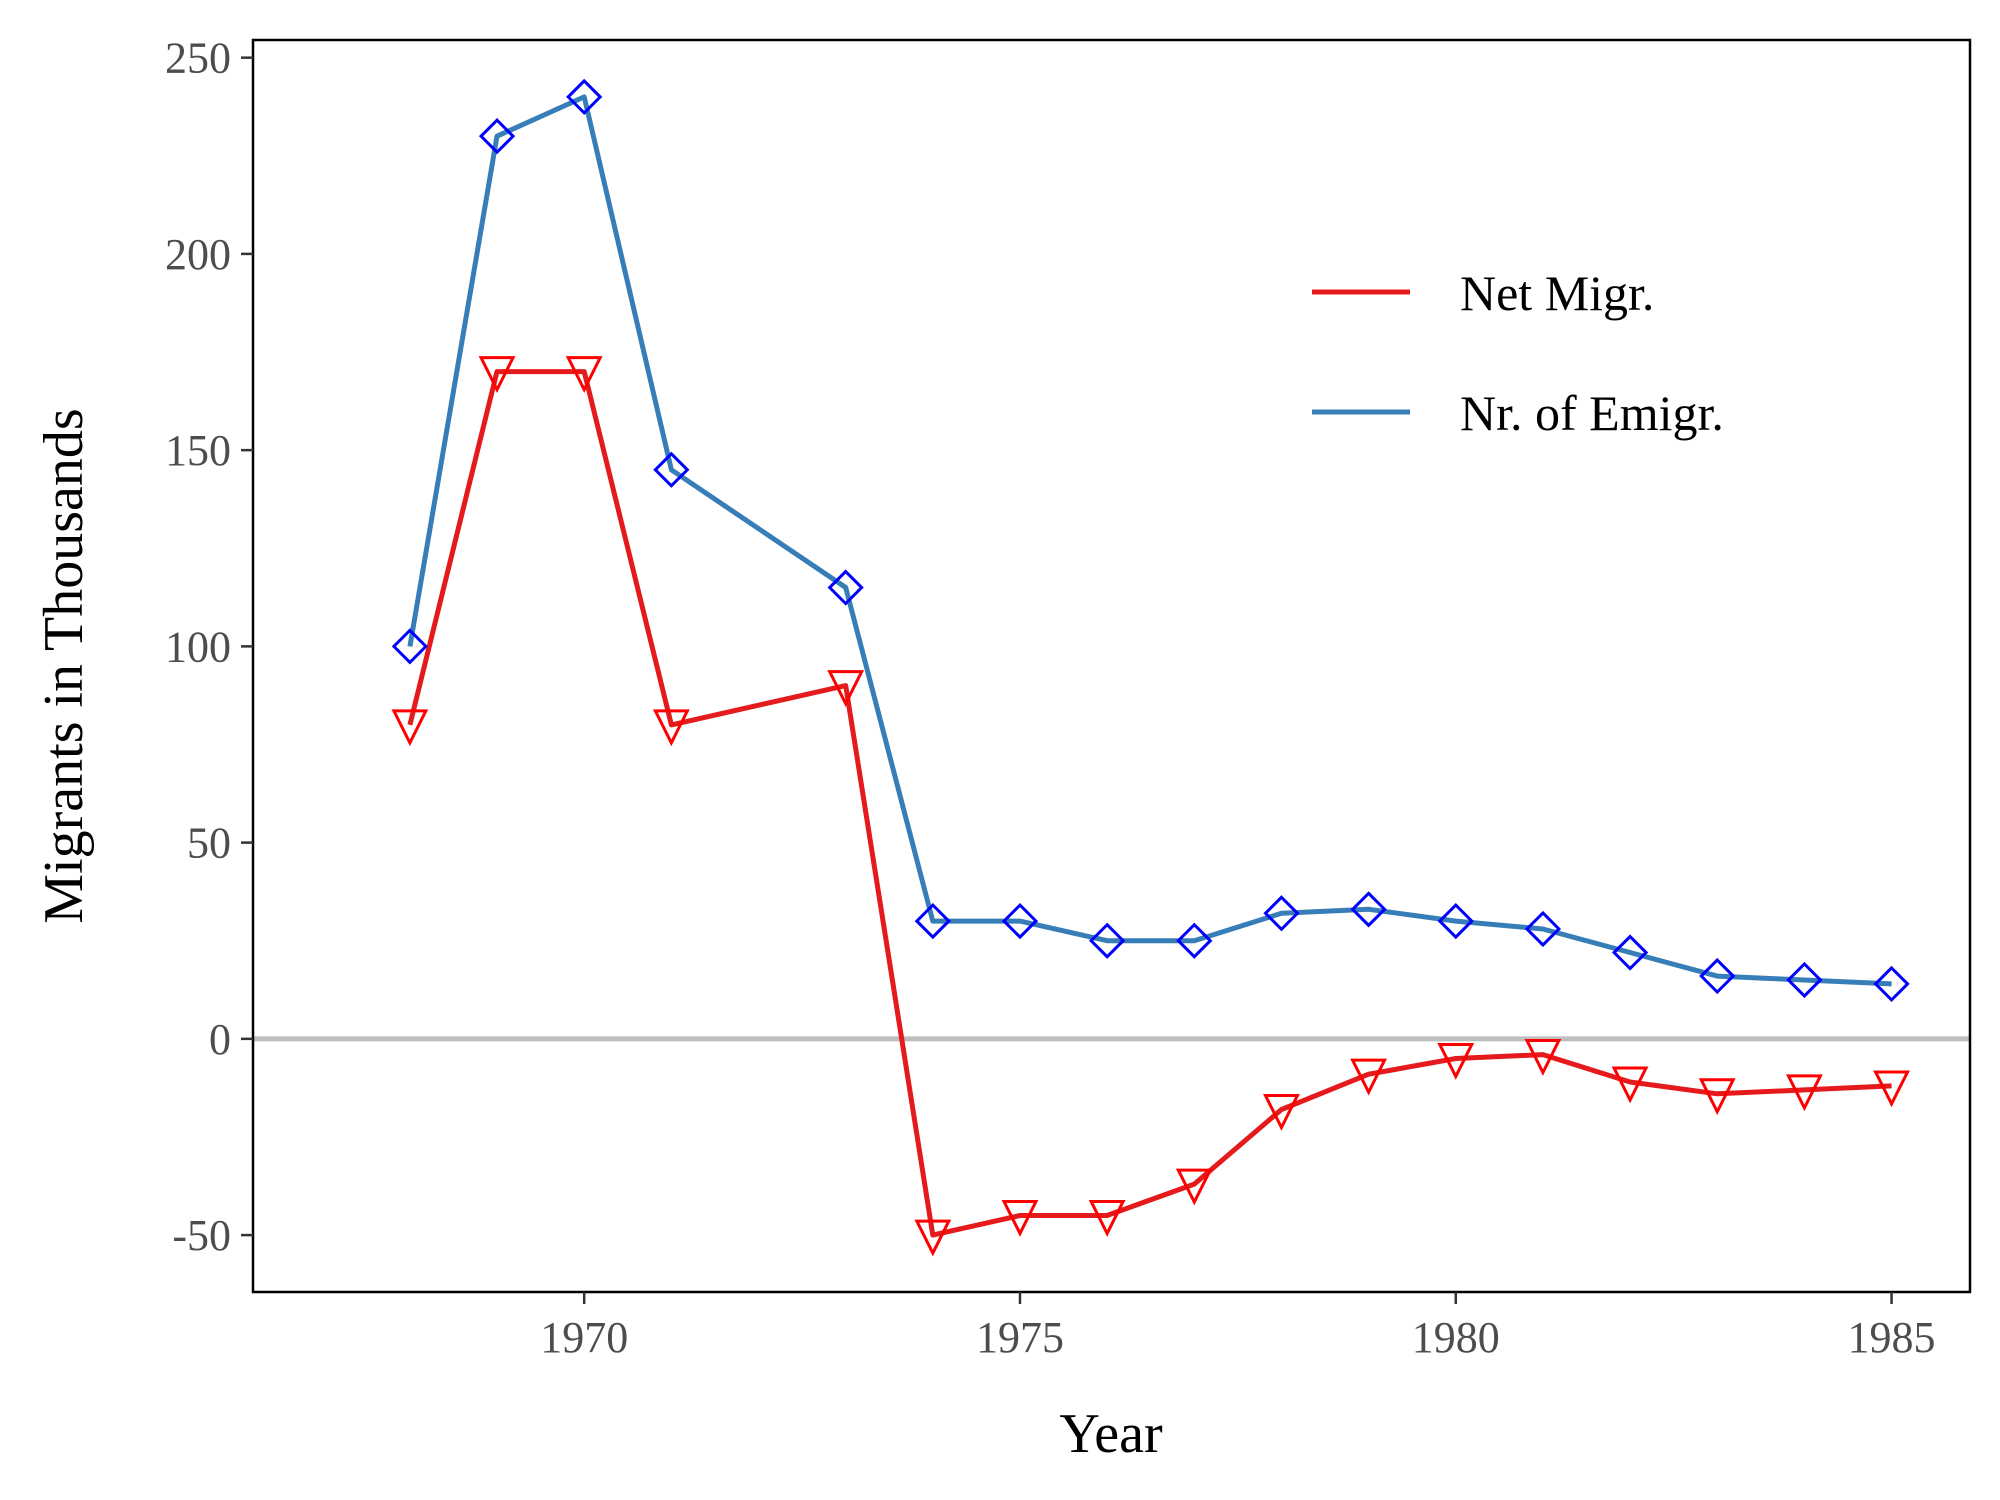 The image size is (2000, 1500). I want to click on y-axis-title: Migrants in Thousands, so click(64, 665).